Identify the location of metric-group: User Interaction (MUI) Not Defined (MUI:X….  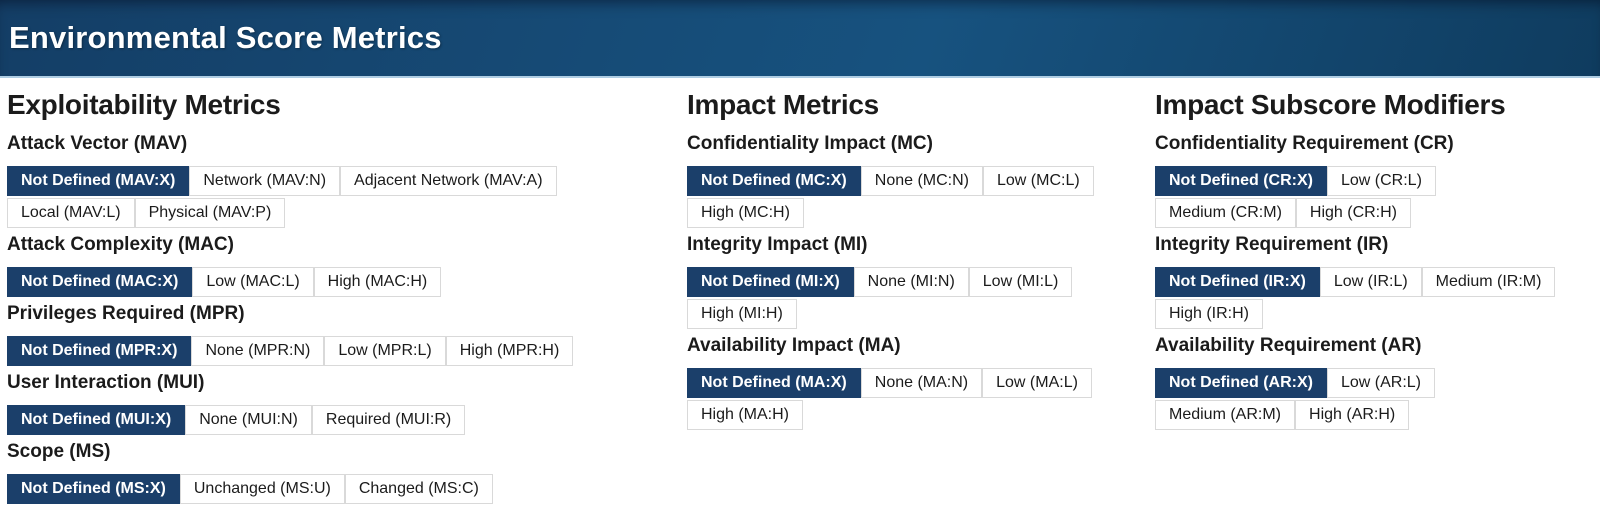
(313, 403).